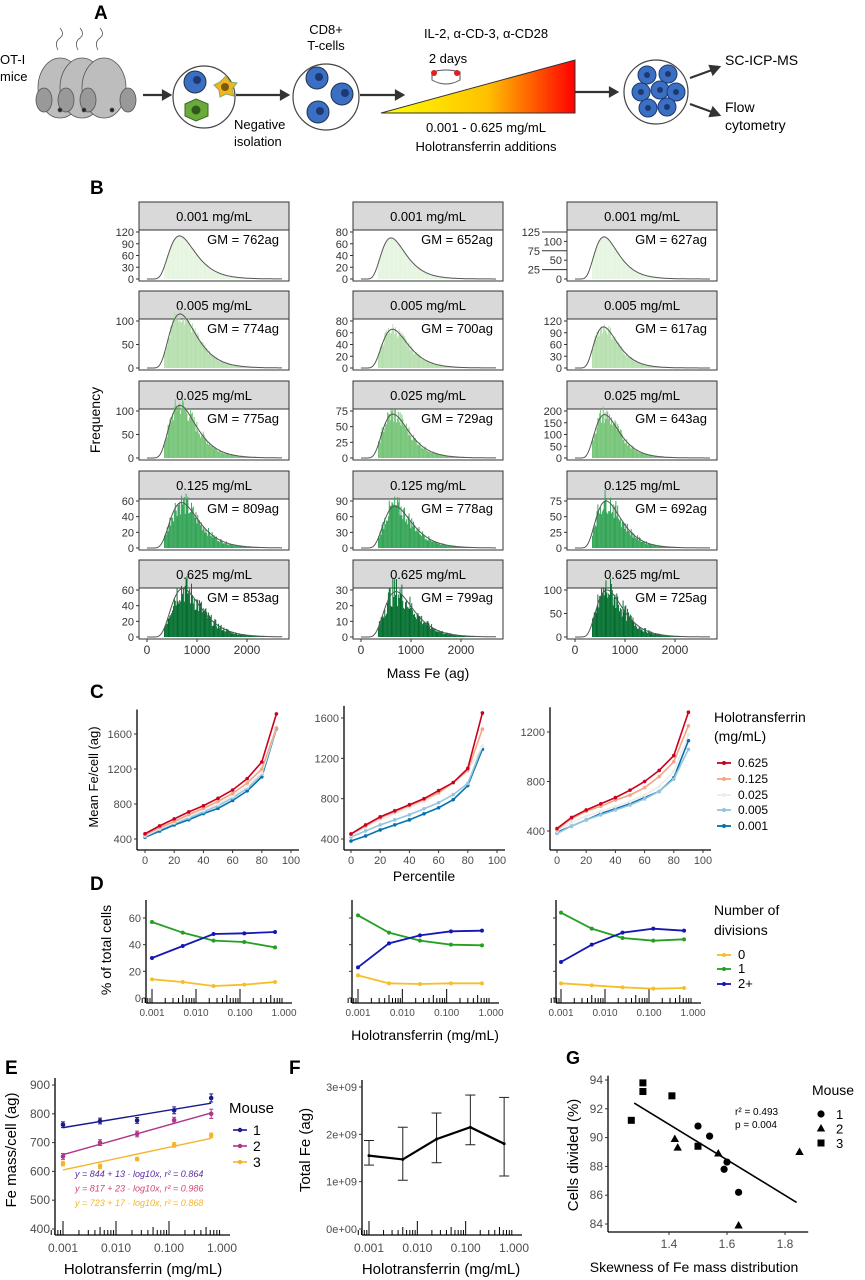 The image size is (865, 1280). I want to click on x-tick-label: 40, so click(203, 861).